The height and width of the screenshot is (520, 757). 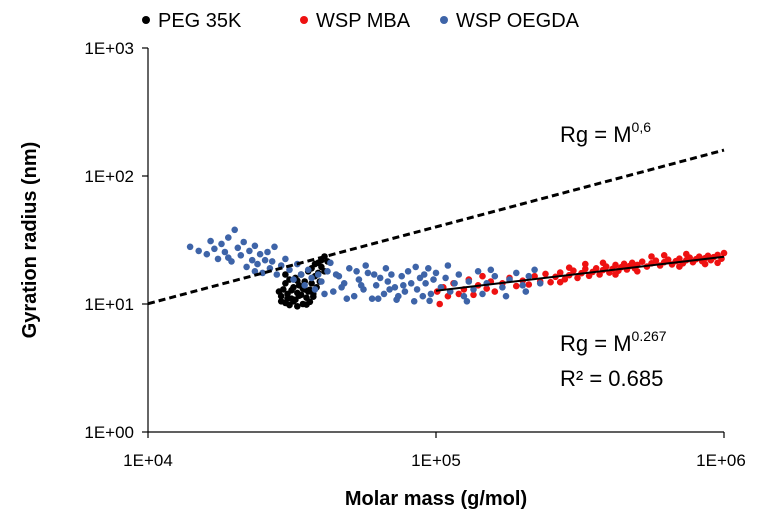 I want to click on y-axis-title: Gyration radius (nm), so click(x=30, y=240).